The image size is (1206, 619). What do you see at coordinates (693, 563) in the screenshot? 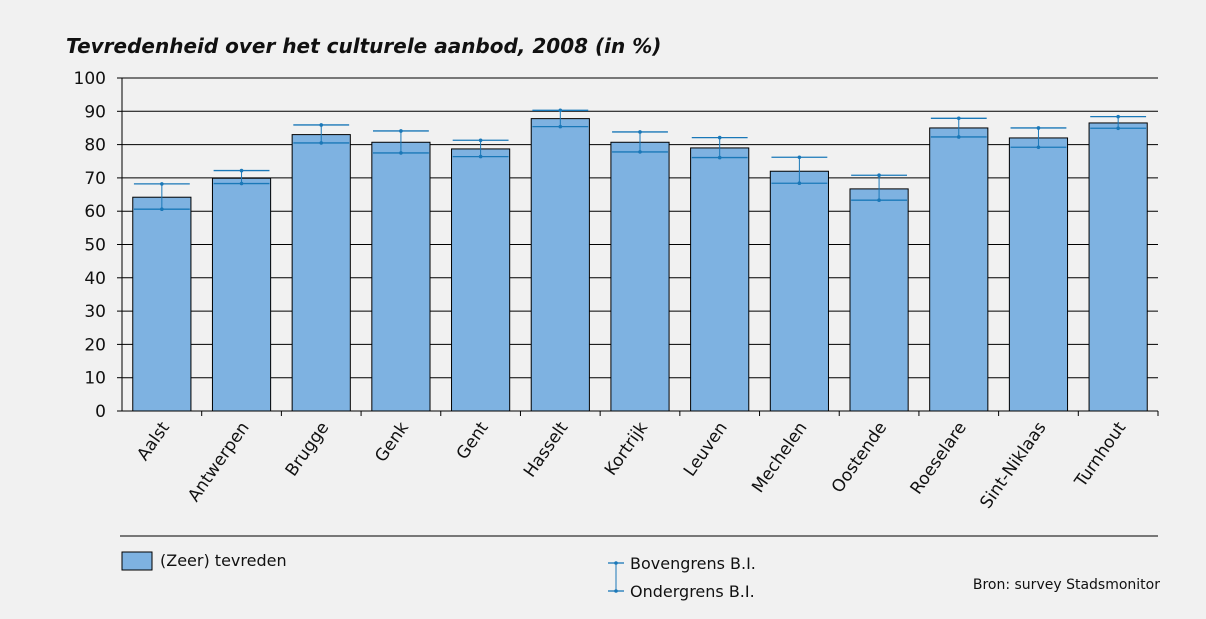
I see `legend-label-upper: Bovengrens B.I.` at bounding box center [693, 563].